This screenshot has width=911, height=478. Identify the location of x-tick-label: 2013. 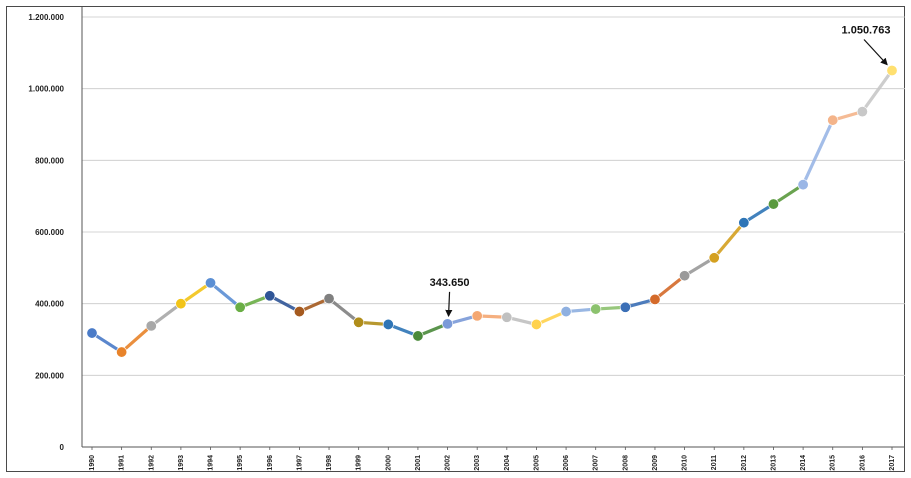
(773, 463).